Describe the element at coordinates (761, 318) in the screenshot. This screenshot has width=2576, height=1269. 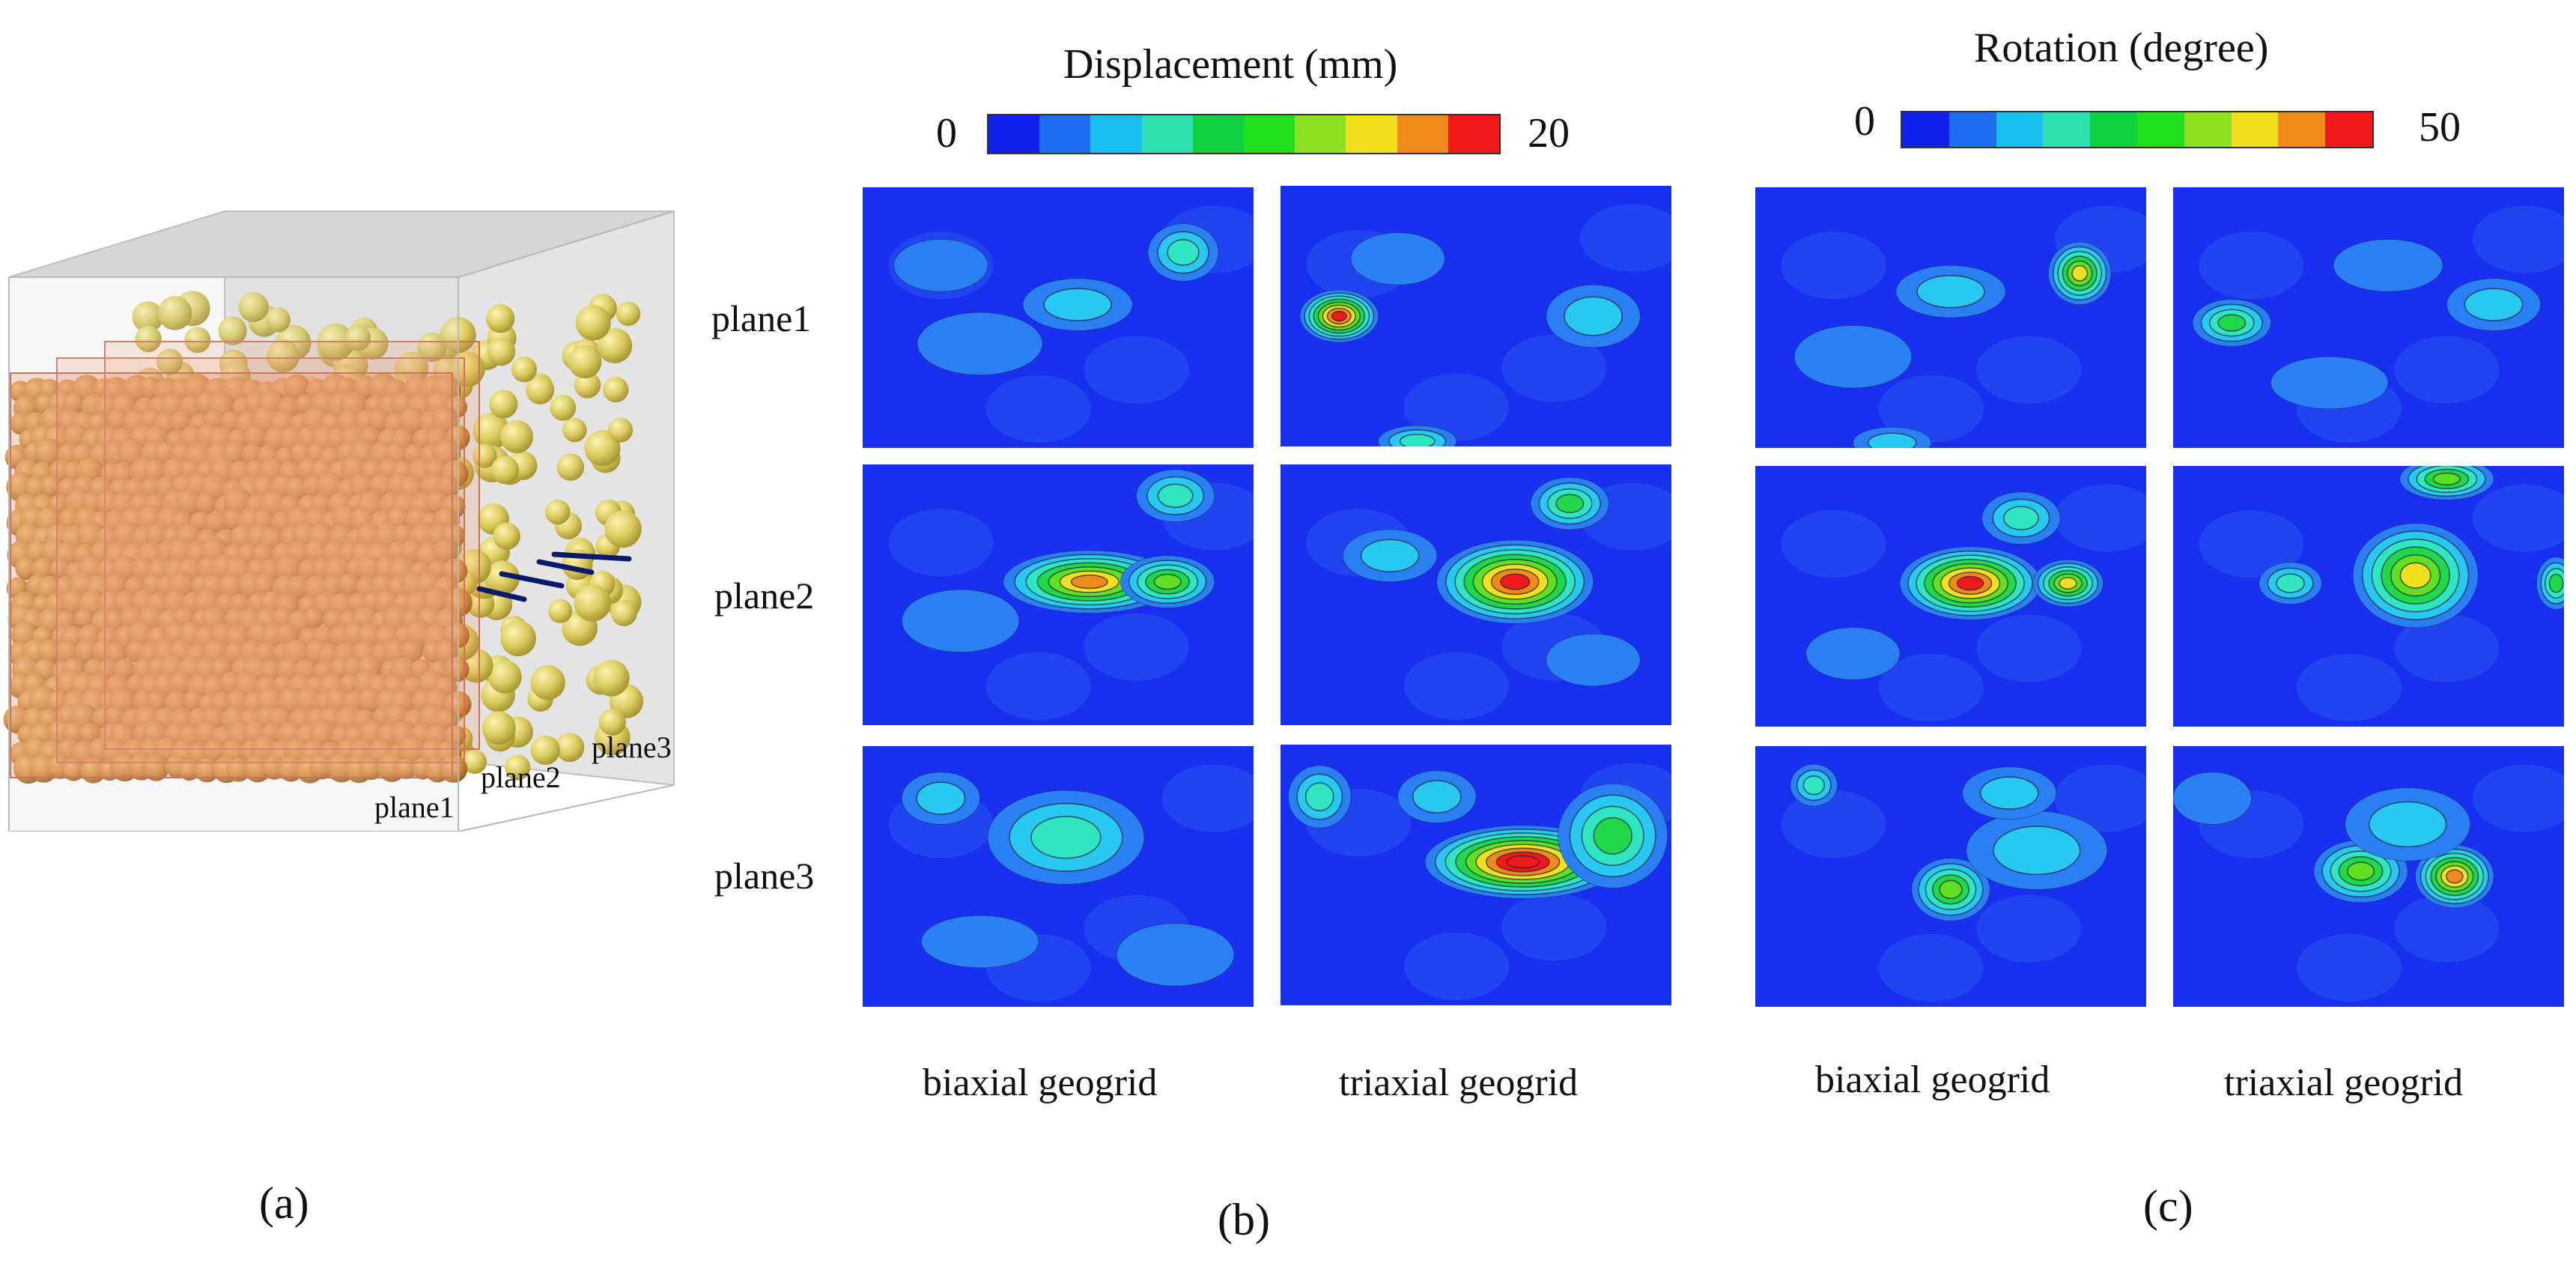
I see `row-label-plane1: plane1` at that location.